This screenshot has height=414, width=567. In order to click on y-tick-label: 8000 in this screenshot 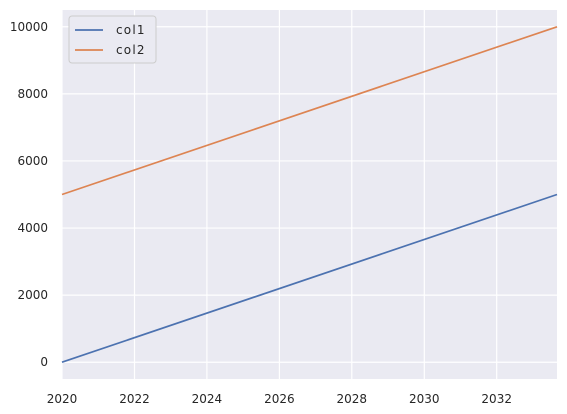, I will do `click(32, 94)`.